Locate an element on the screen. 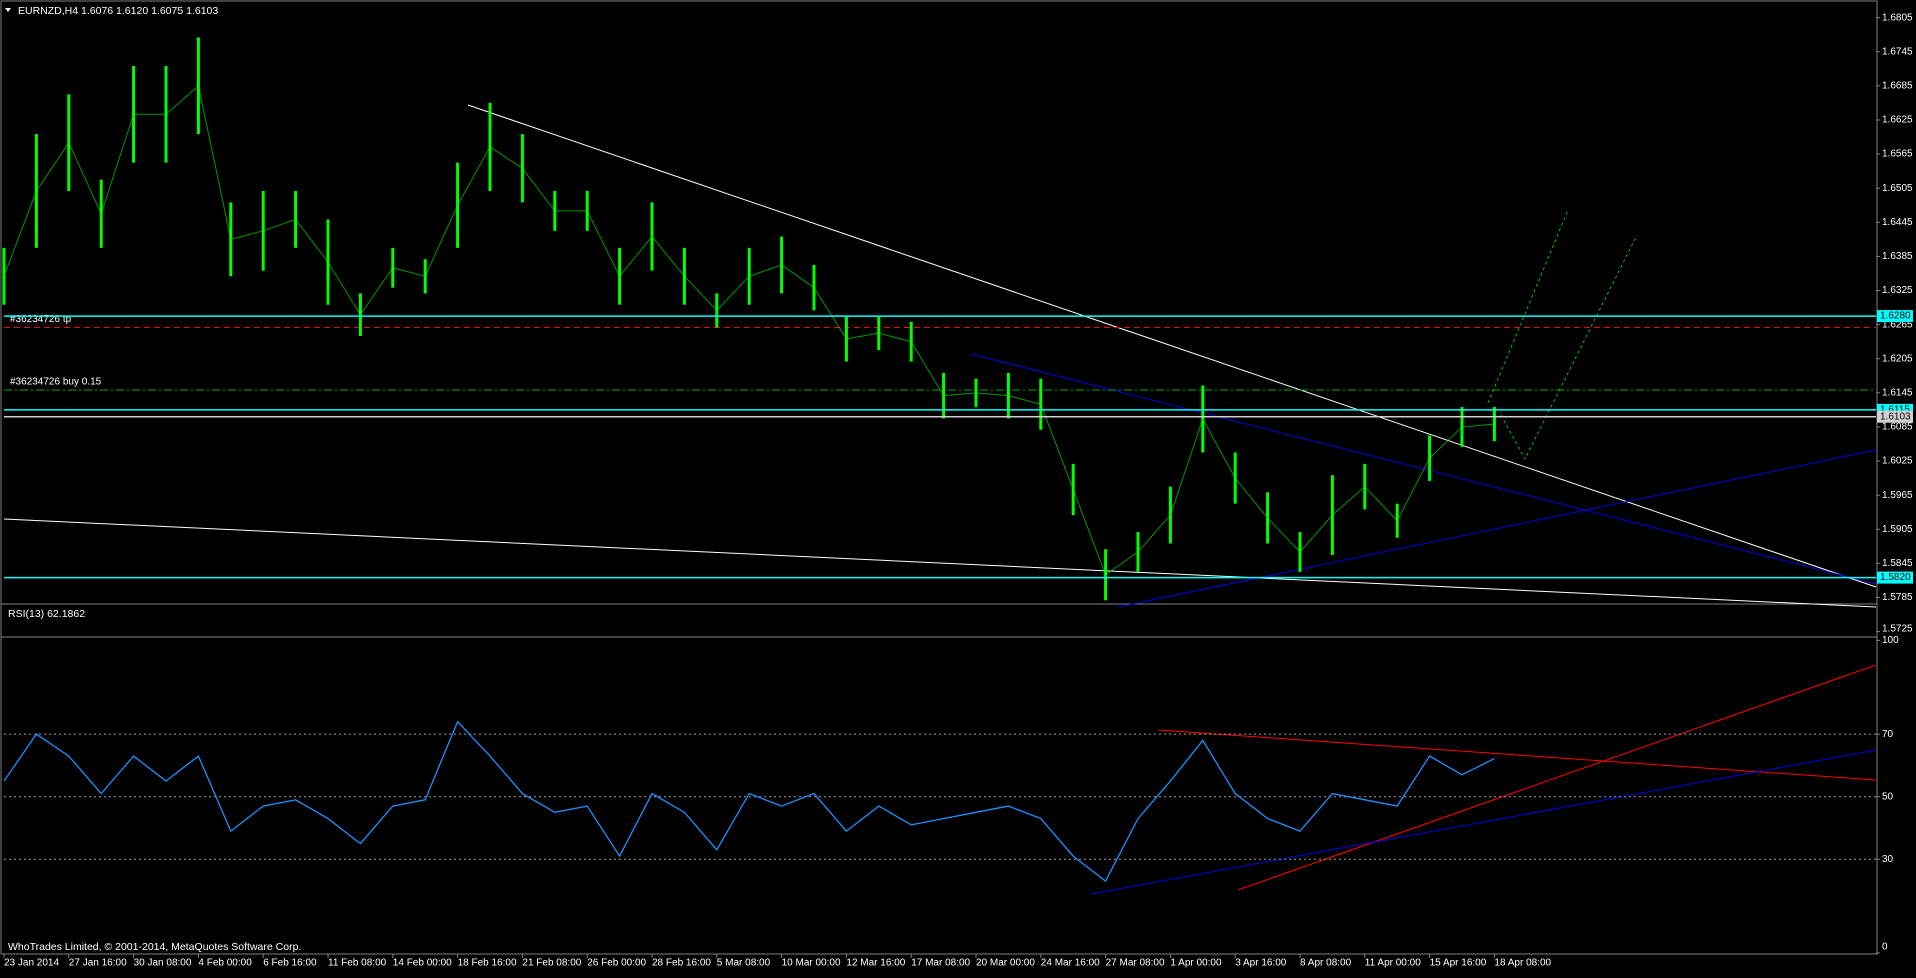 This screenshot has height=978, width=1916. x-tick-label: 18 Apr 08:00 is located at coordinates (1522, 963).